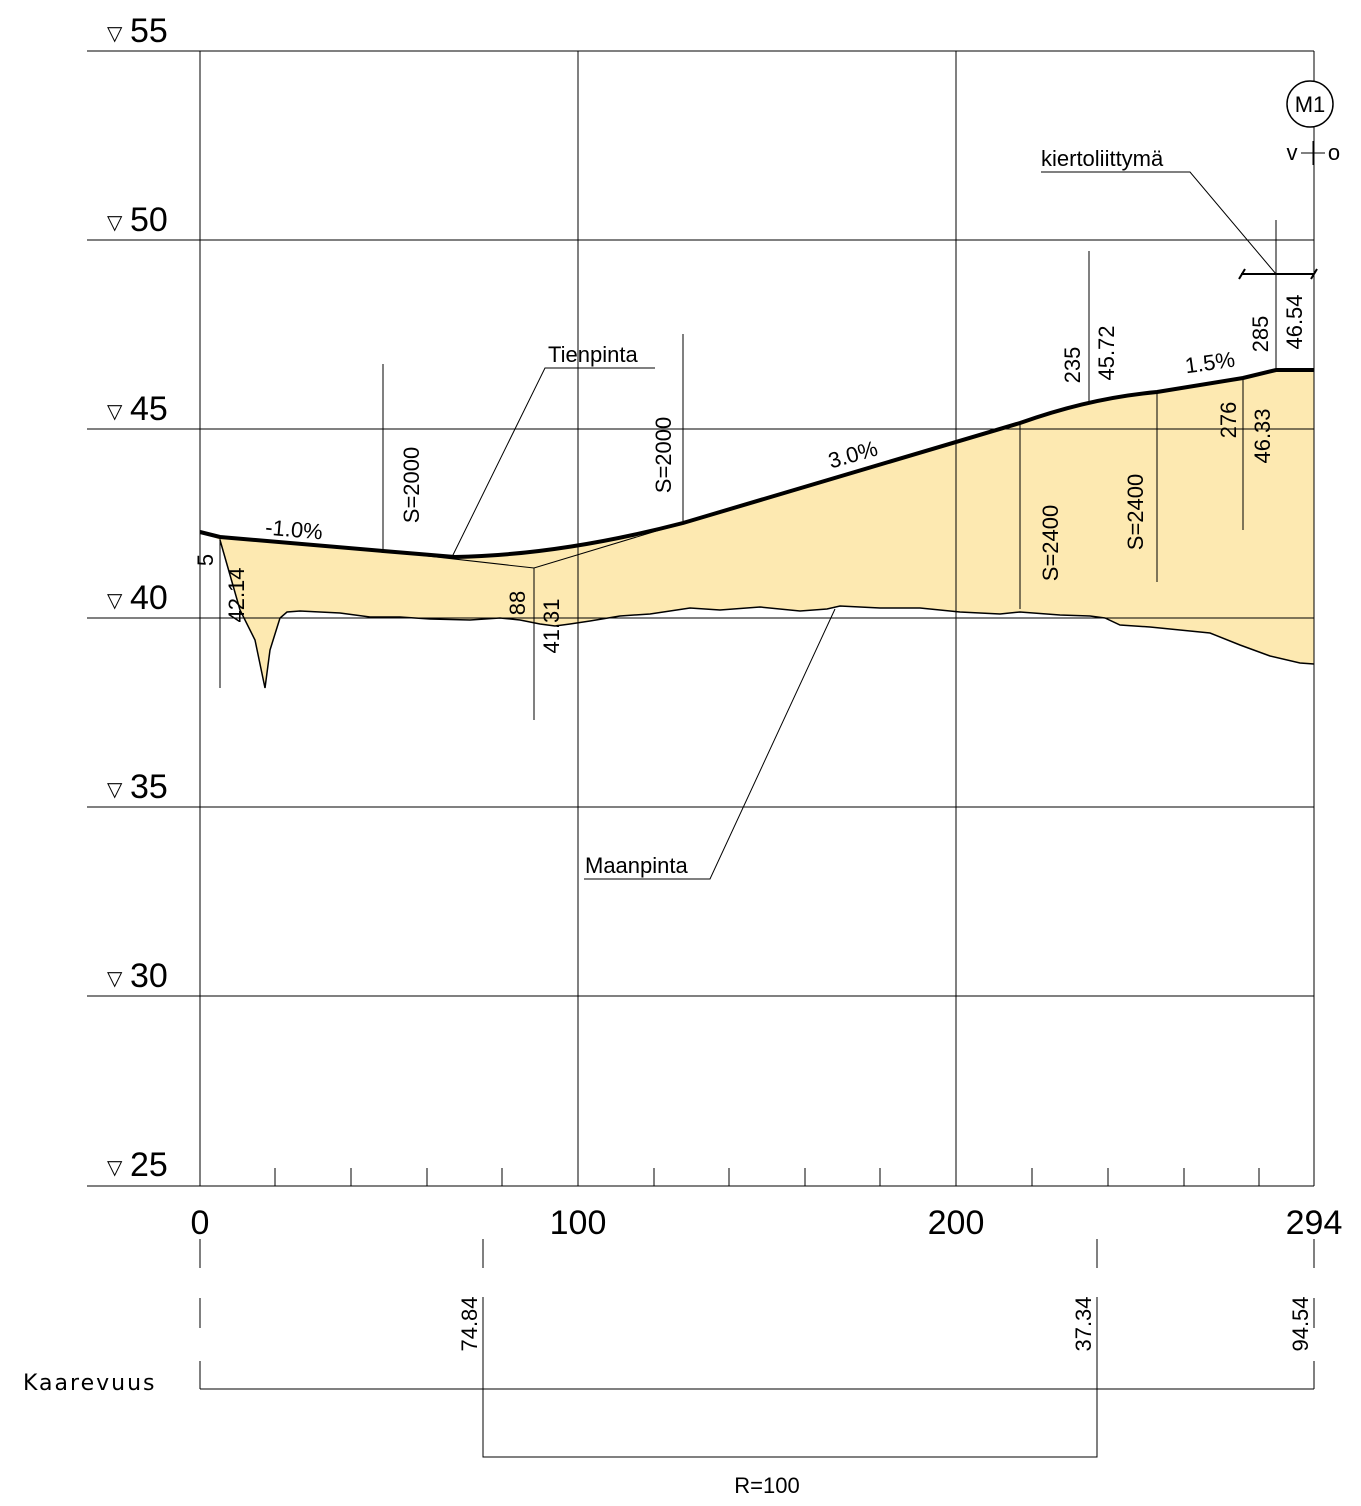 This screenshot has width=1361, height=1506. I want to click on marker-symbol: M1, so click(1310, 104).